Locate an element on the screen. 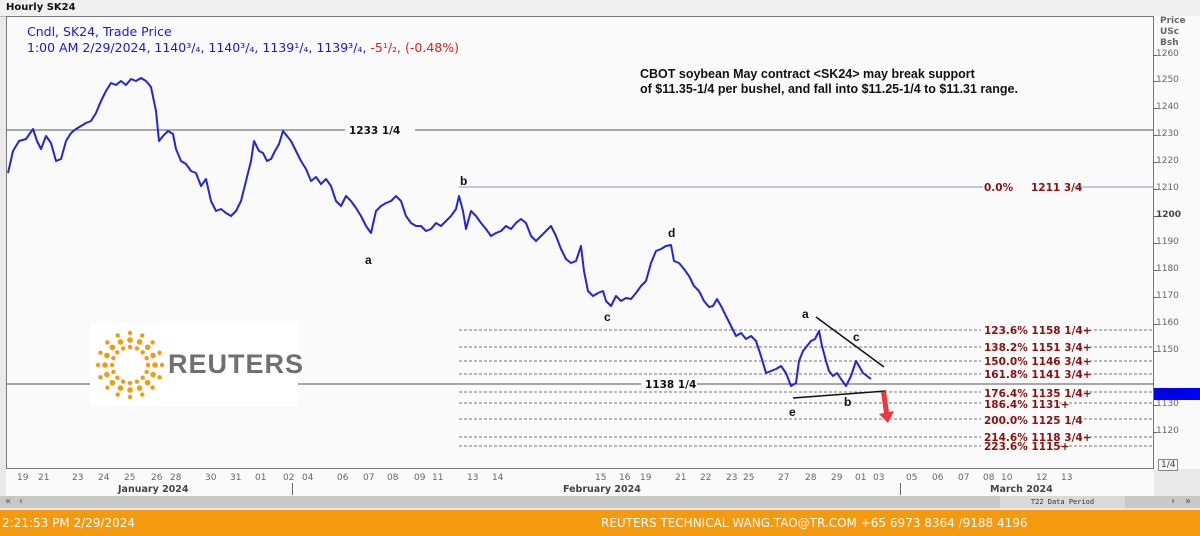 Image resolution: width=1200 pixels, height=536 pixels. fraction-toggle-button: 1/4 is located at coordinates (1168, 465).